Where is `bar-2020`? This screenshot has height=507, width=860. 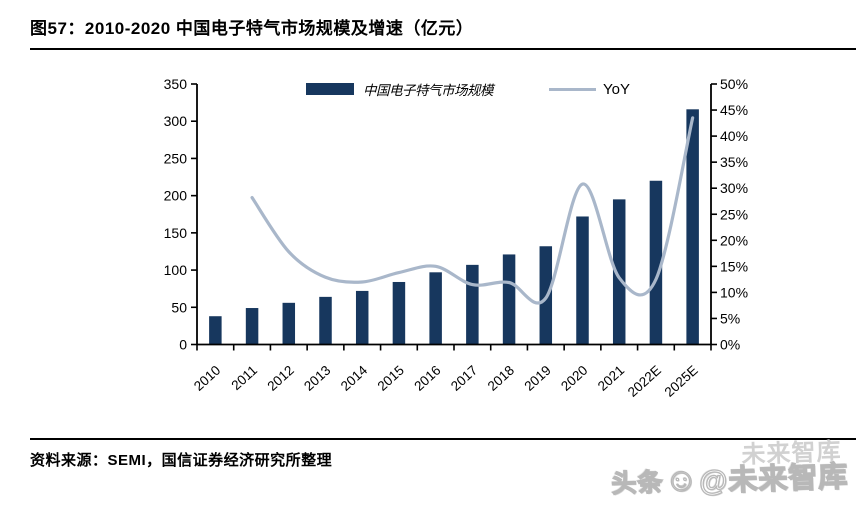 bar-2020 is located at coordinates (582, 280).